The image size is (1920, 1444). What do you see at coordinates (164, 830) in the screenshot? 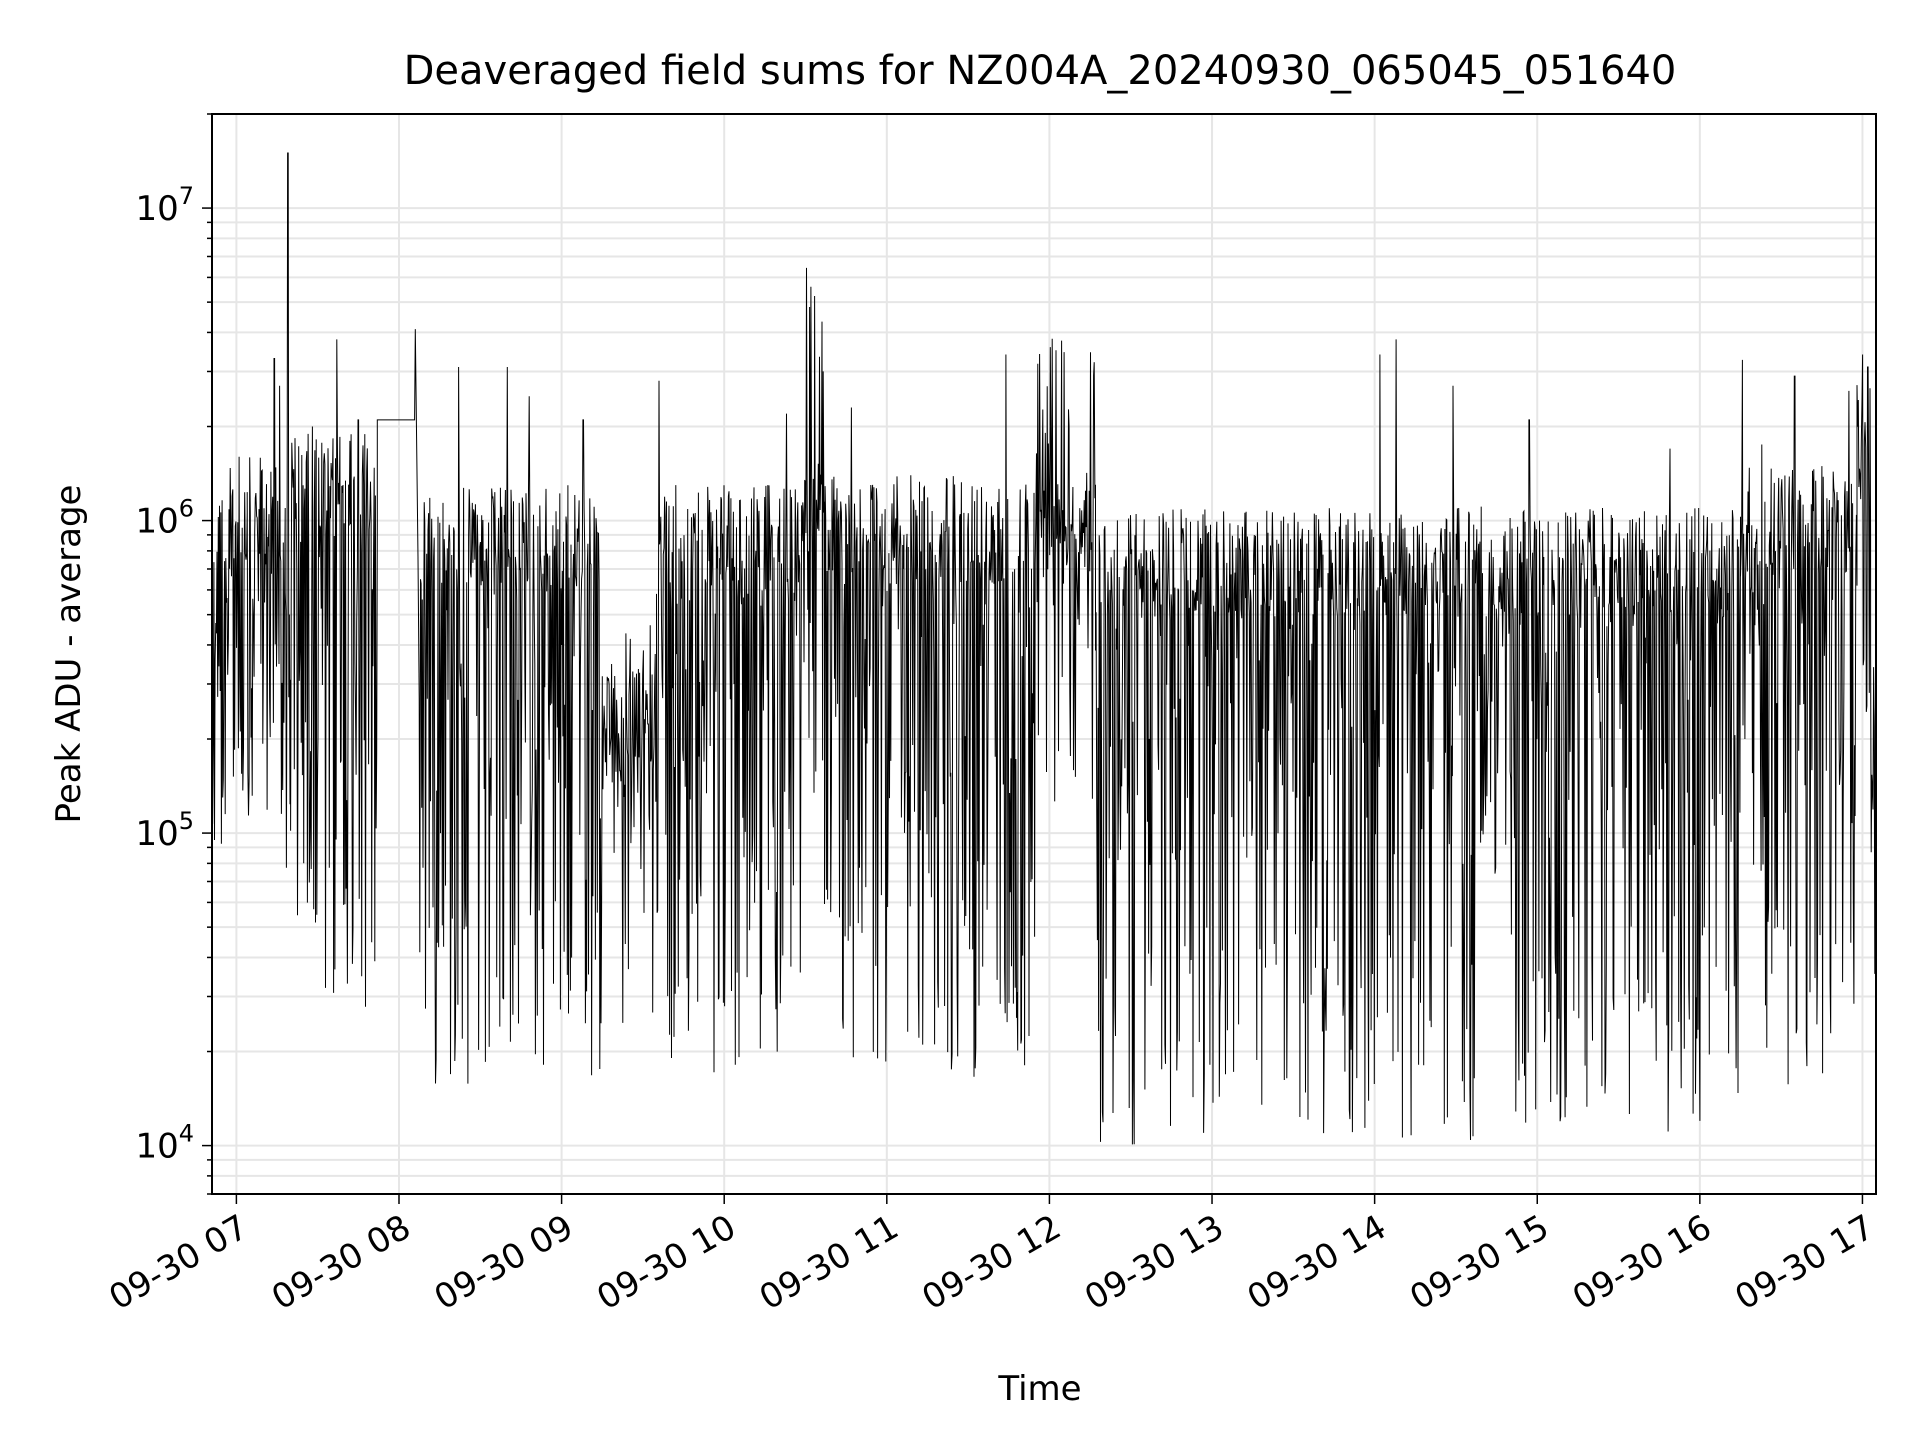
I see `y-tick-label: 10⁵` at bounding box center [164, 830].